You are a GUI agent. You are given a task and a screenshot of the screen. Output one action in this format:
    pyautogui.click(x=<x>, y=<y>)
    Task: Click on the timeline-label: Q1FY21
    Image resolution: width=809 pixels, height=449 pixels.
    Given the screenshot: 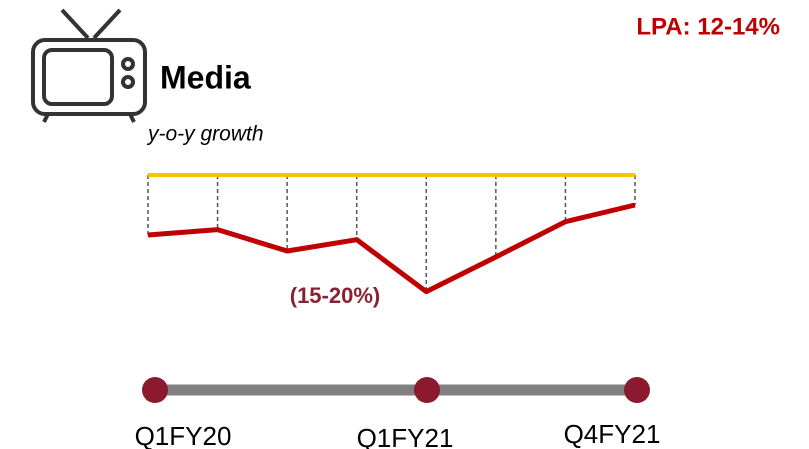 What is the action you would take?
    pyautogui.click(x=405, y=436)
    